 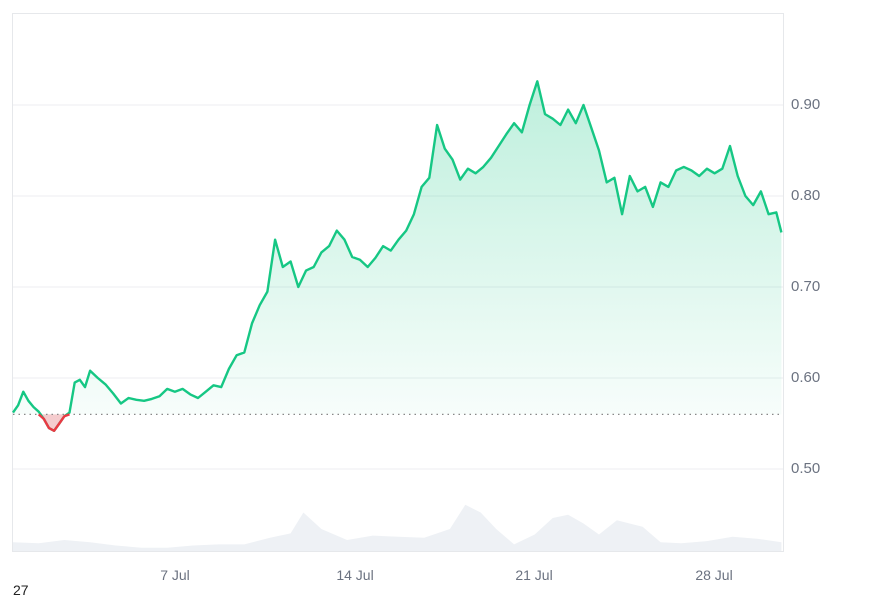 I want to click on y-tick-0.90: 0.90, so click(x=806, y=104).